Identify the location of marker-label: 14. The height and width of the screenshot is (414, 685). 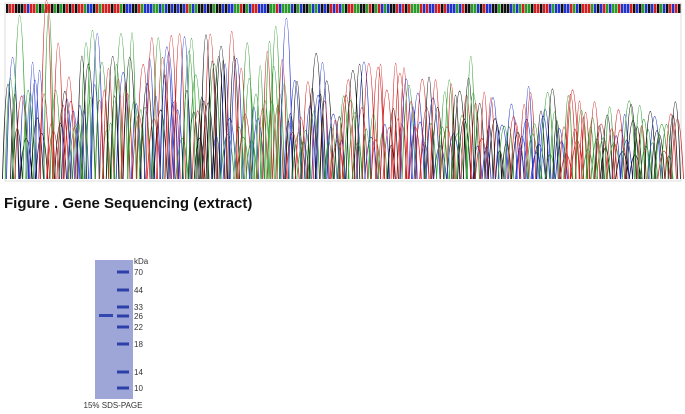
(138, 372).